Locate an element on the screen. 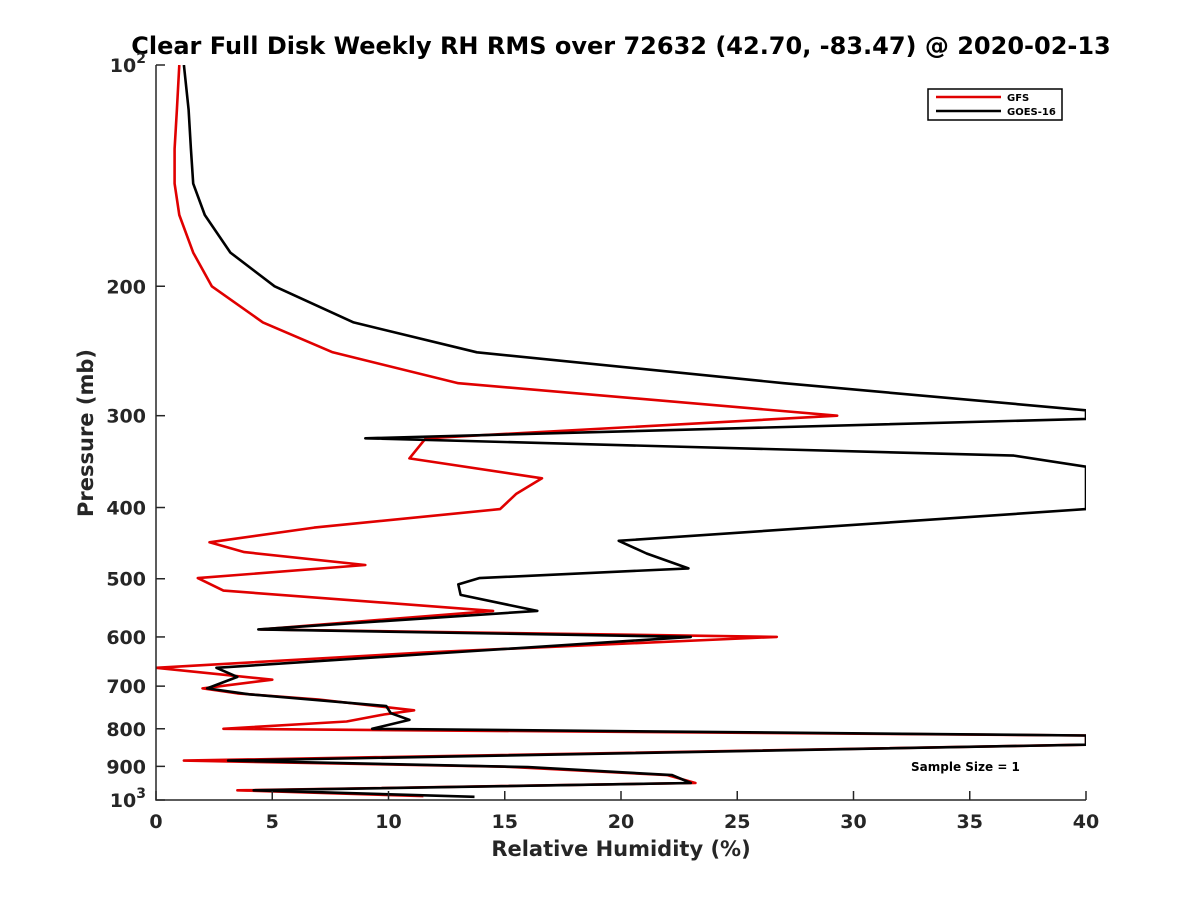 The width and height of the screenshot is (1200, 900). y-tick-label-base: 900 is located at coordinates (126, 767).